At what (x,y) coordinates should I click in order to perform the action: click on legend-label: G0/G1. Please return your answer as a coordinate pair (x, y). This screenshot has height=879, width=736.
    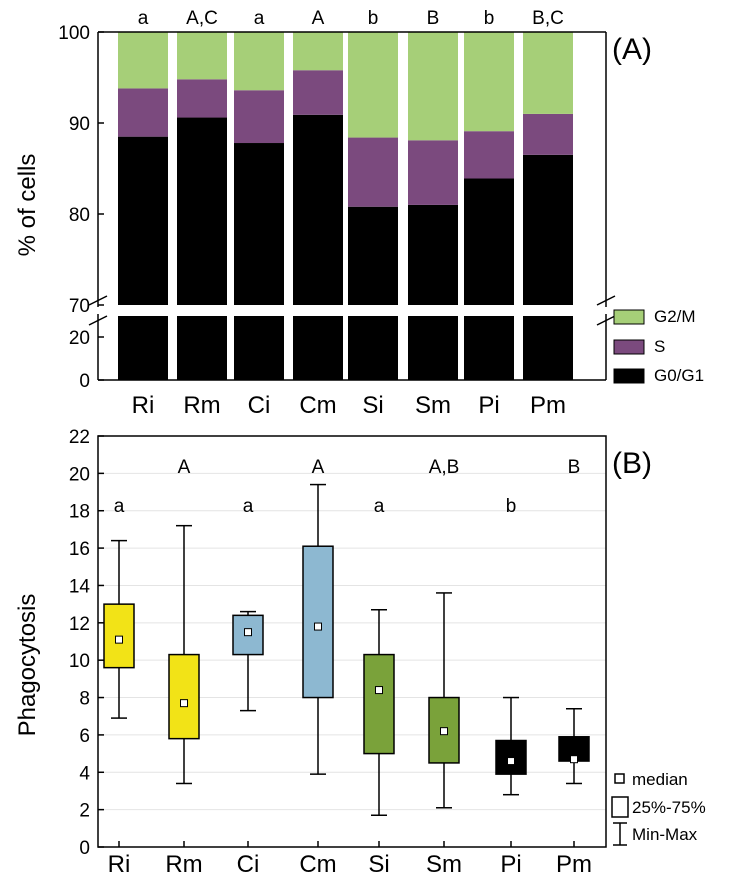
    Looking at the image, I should click on (679, 375).